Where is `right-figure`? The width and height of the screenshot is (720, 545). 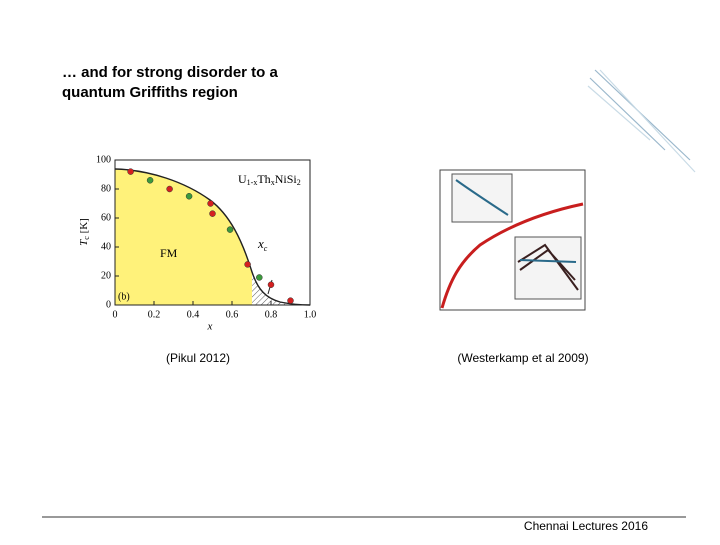 right-figure is located at coordinates (512, 240).